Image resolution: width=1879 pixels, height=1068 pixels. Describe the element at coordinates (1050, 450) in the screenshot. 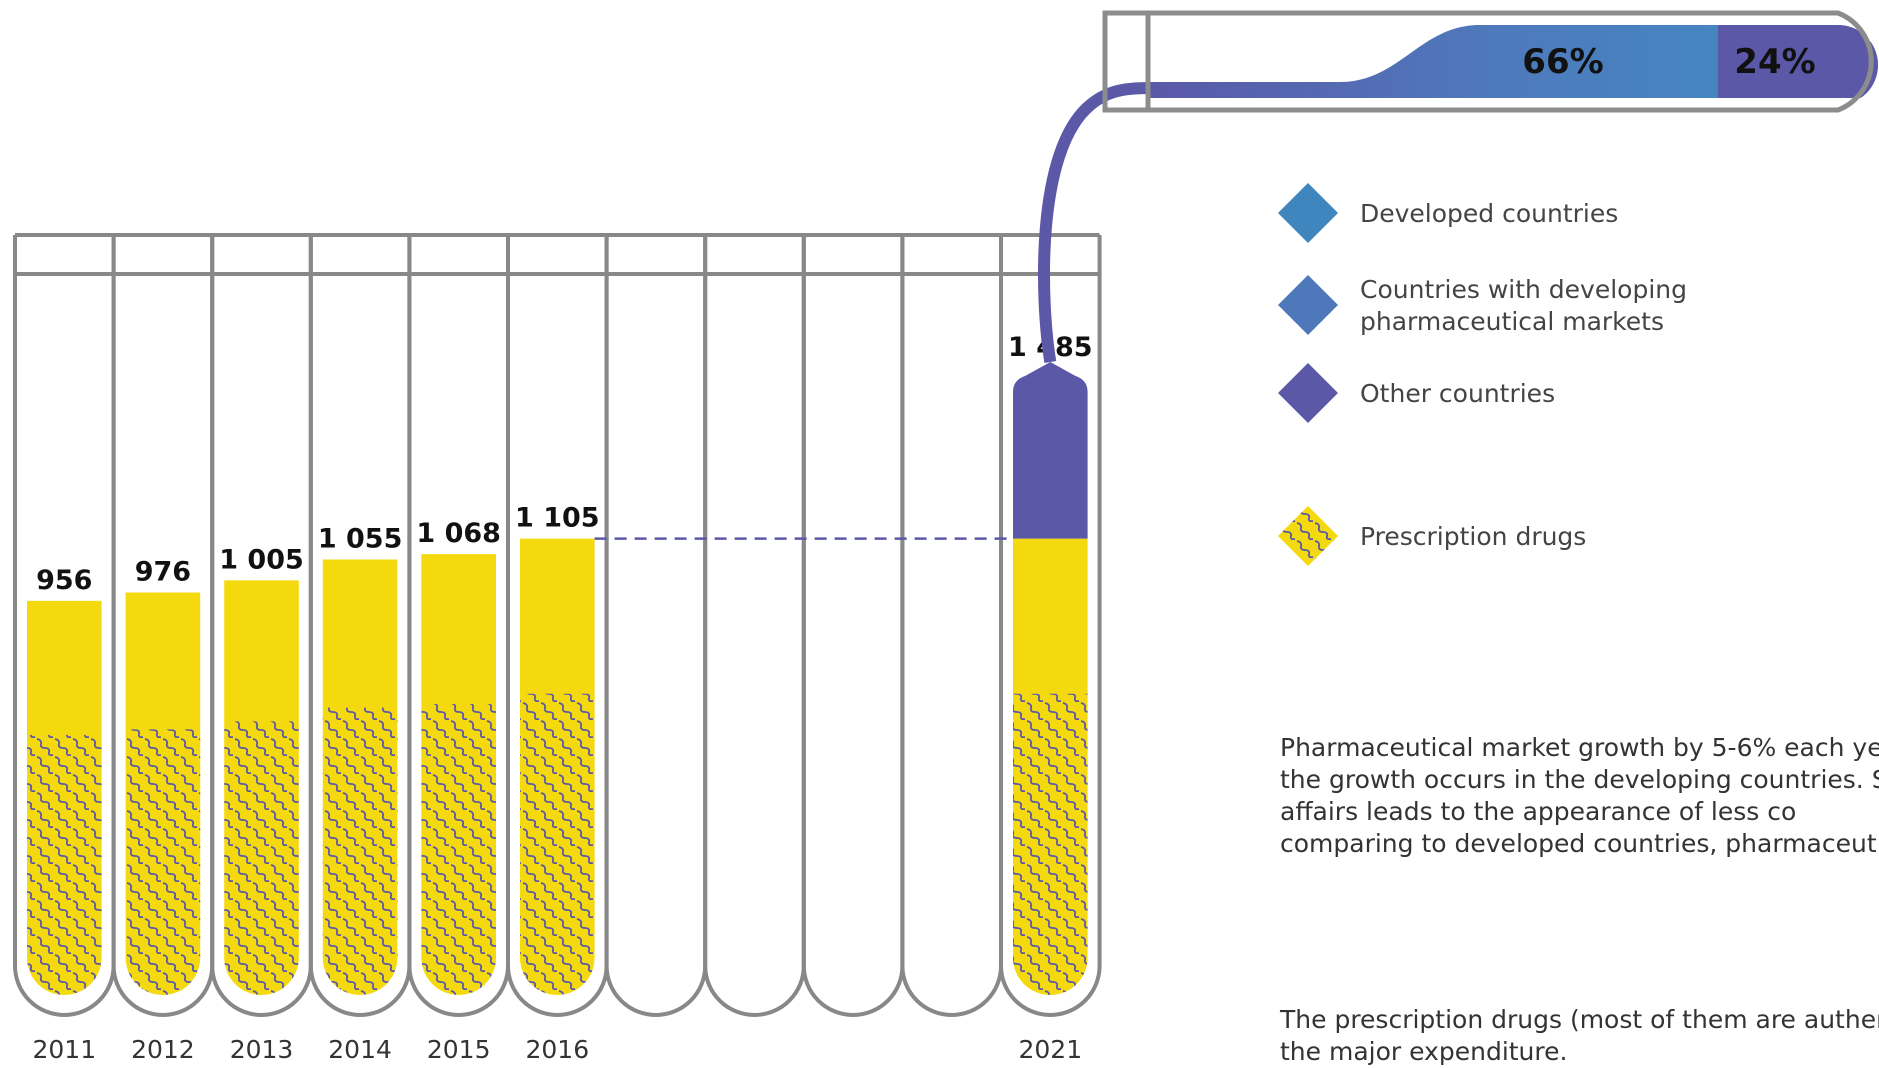

I see `growth-segment-2021` at that location.